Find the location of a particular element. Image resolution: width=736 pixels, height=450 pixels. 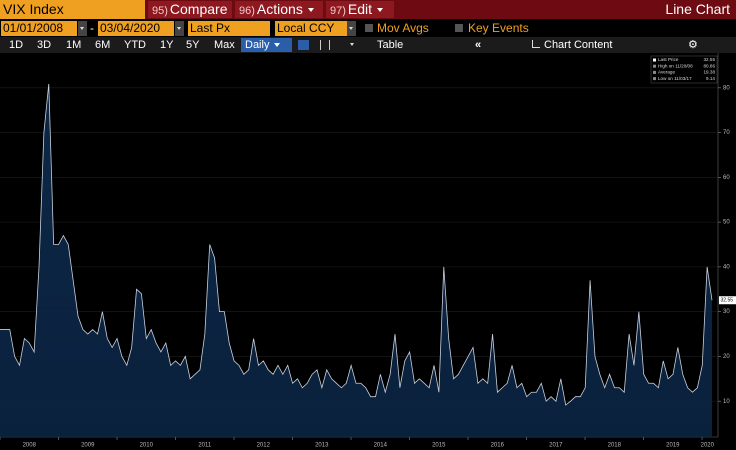

key-events-label: Key Events is located at coordinates (498, 28).